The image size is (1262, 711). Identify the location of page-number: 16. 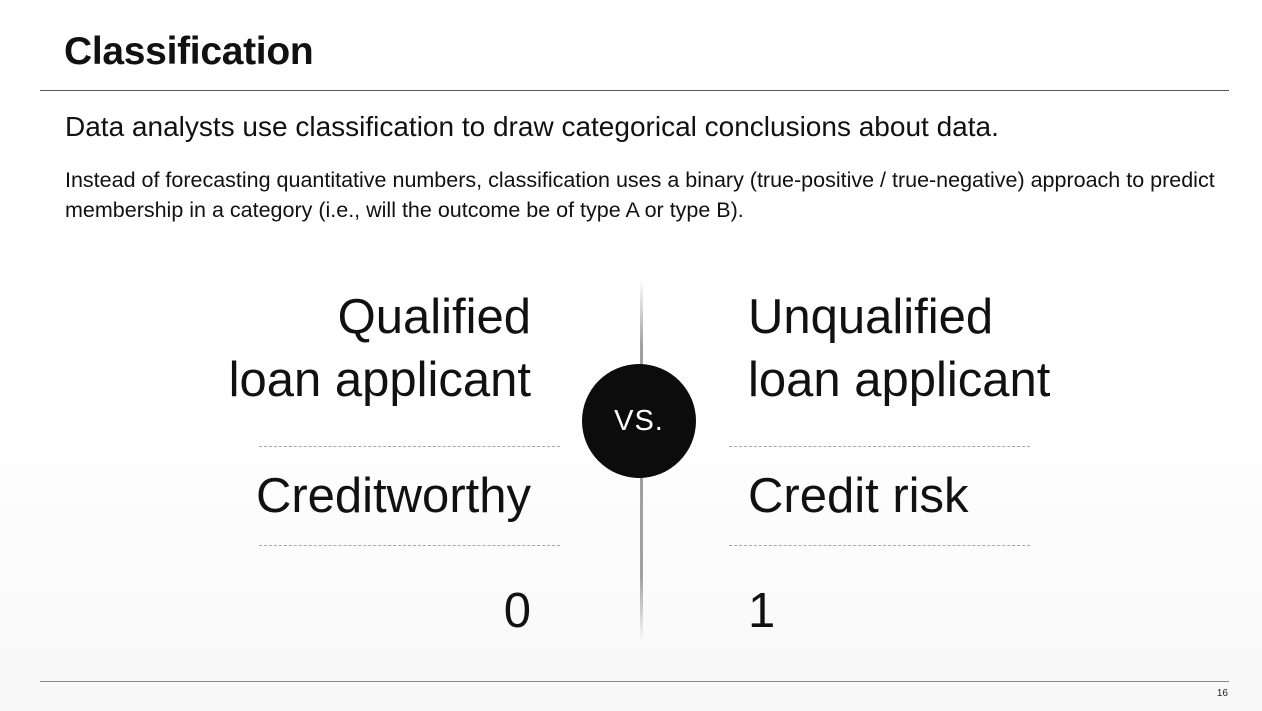
(1222, 693).